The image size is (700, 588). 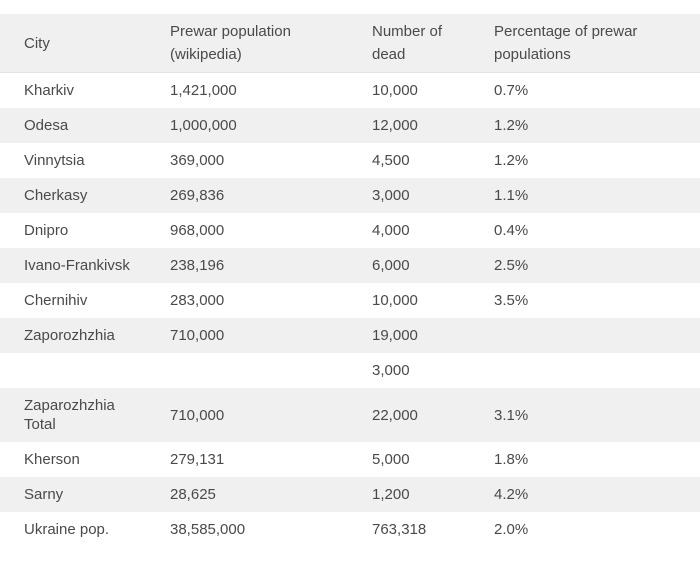 I want to click on table-row-zaporozhzhia-extra: 3,000, so click(x=350, y=370).